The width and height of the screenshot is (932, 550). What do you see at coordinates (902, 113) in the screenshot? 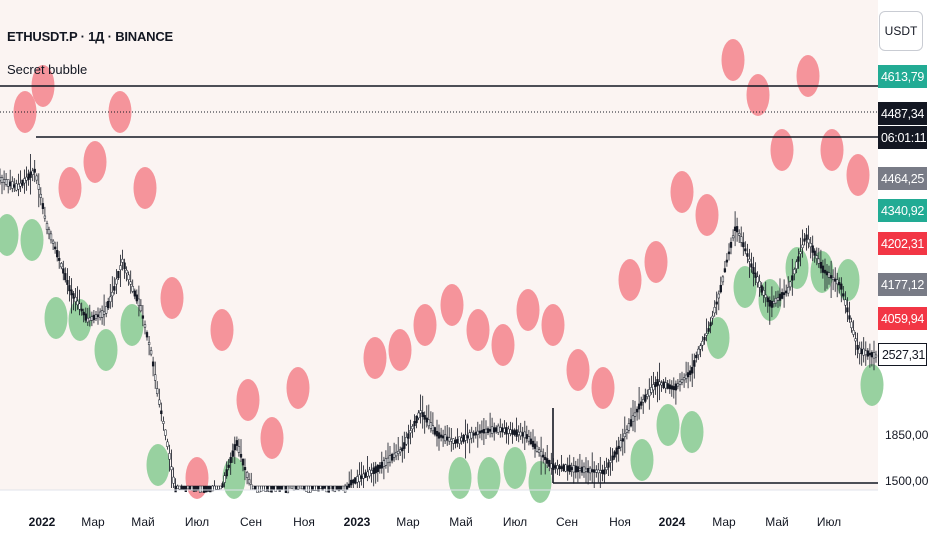
I see `price-tag: 4487,34` at bounding box center [902, 113].